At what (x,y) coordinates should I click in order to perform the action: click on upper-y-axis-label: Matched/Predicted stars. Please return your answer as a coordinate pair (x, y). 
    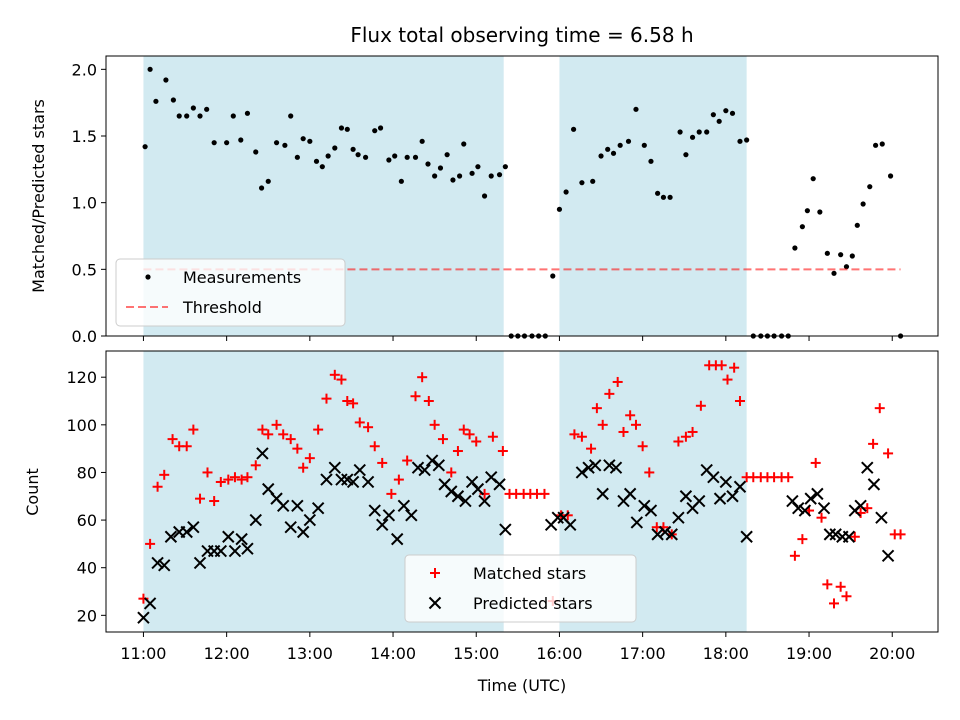
    Looking at the image, I should click on (38, 196).